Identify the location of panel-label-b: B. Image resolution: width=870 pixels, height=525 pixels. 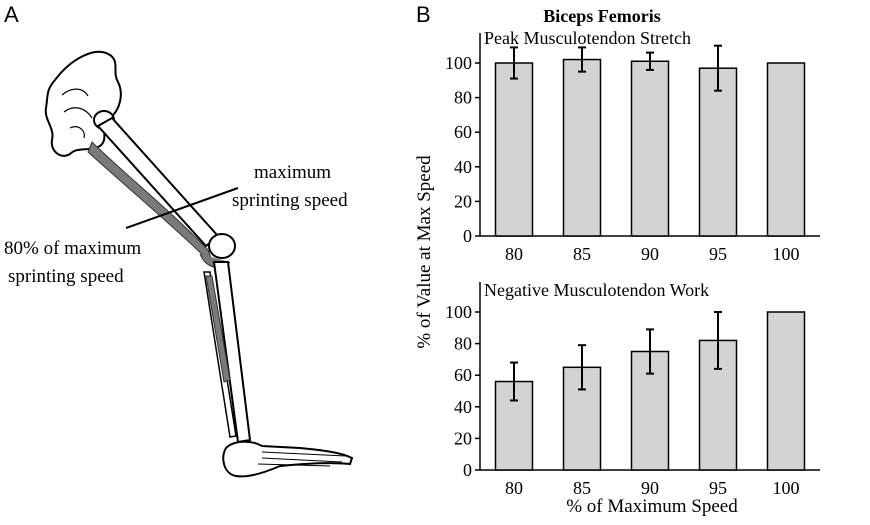
(423, 14).